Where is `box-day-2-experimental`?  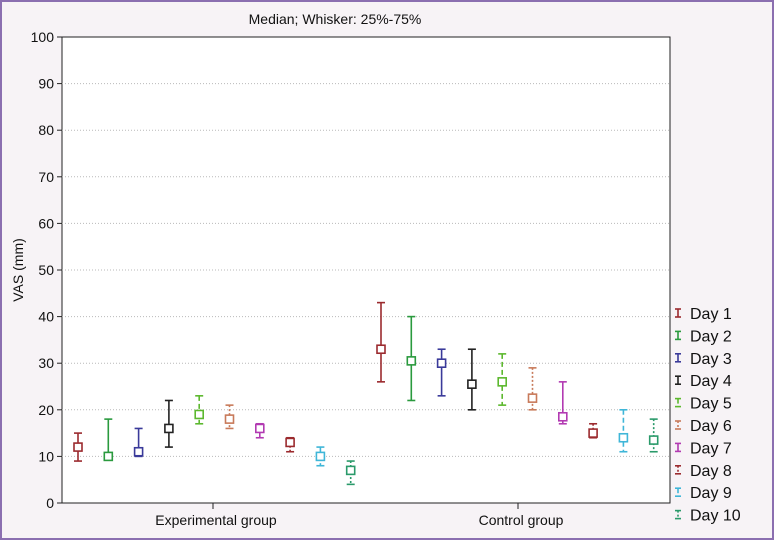 box-day-2-experimental is located at coordinates (108, 440).